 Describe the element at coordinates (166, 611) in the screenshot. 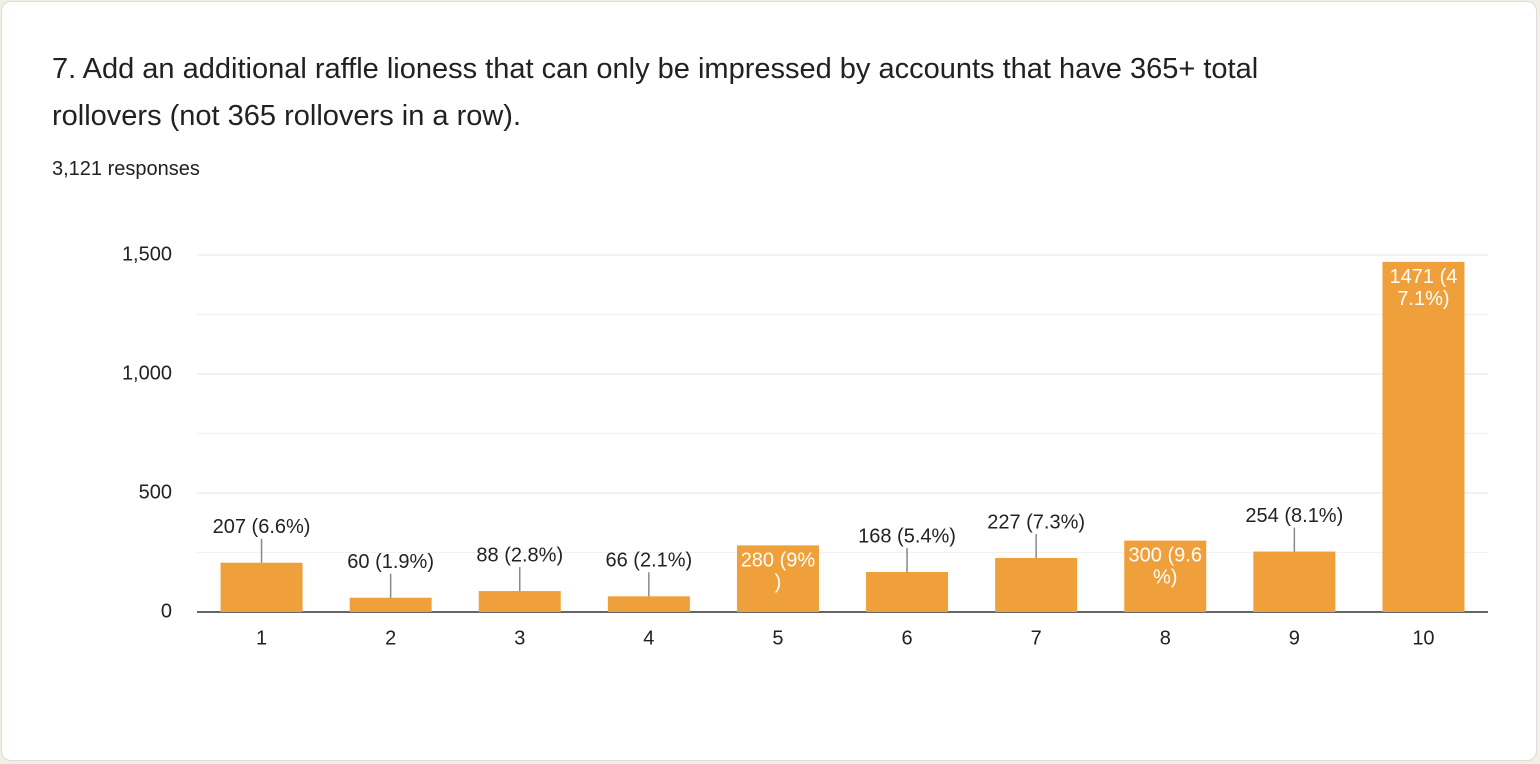

I see `y-tick-label: 0` at that location.